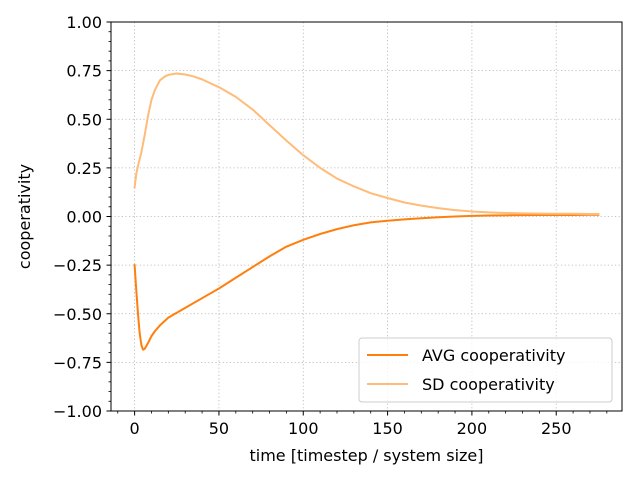  What do you see at coordinates (303, 428) in the screenshot?
I see `x-tick-label: 100` at bounding box center [303, 428].